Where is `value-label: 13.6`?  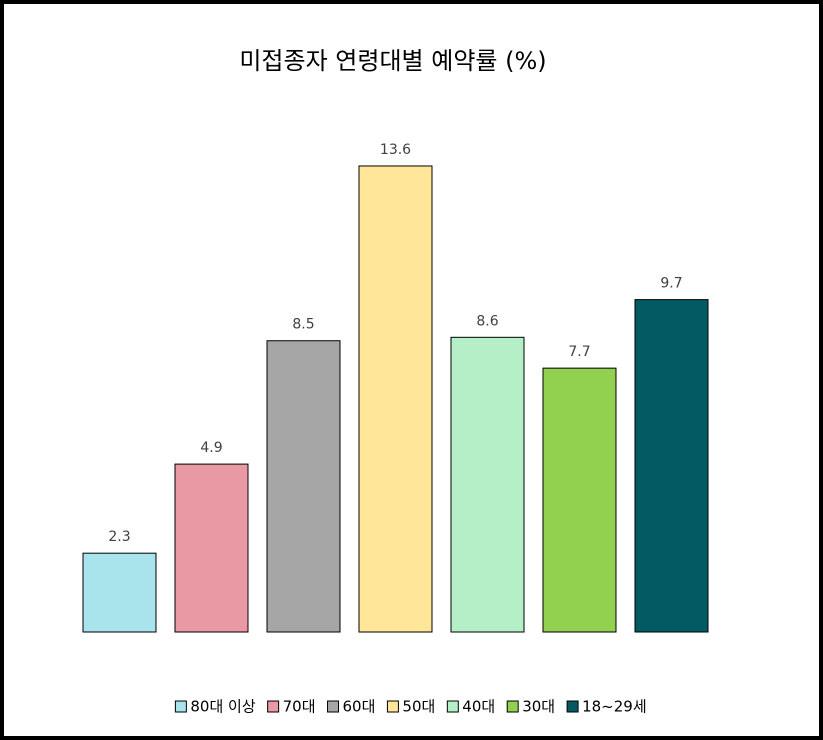
value-label: 13.6 is located at coordinates (395, 150).